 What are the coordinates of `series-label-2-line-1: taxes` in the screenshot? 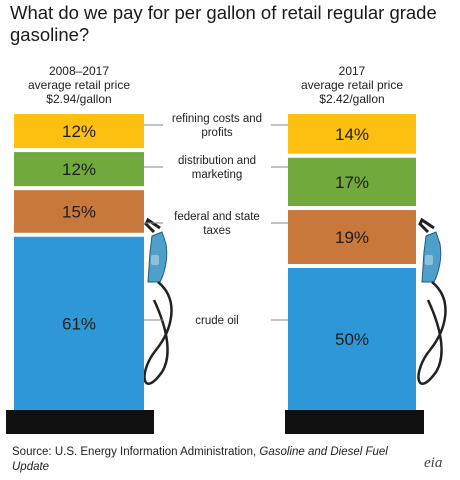 It's located at (217, 231).